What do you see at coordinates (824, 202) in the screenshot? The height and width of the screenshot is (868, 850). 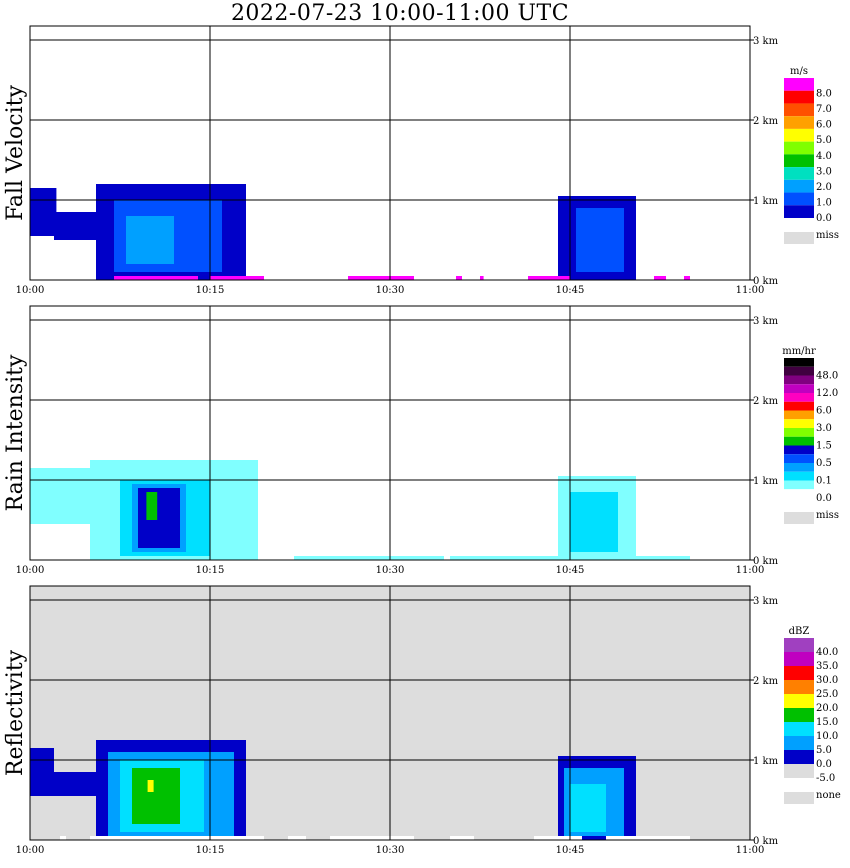 I see `colorbar-label: 1.0` at bounding box center [824, 202].